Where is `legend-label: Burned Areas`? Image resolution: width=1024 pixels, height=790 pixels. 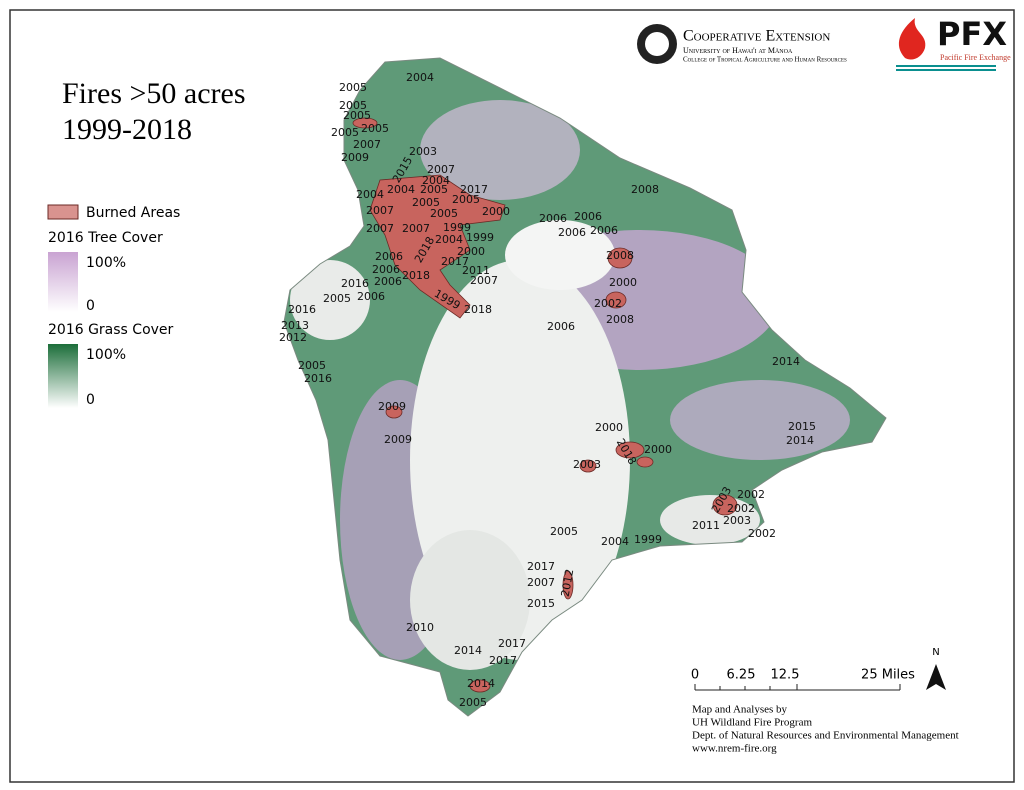 legend-label: Burned Areas is located at coordinates (133, 213).